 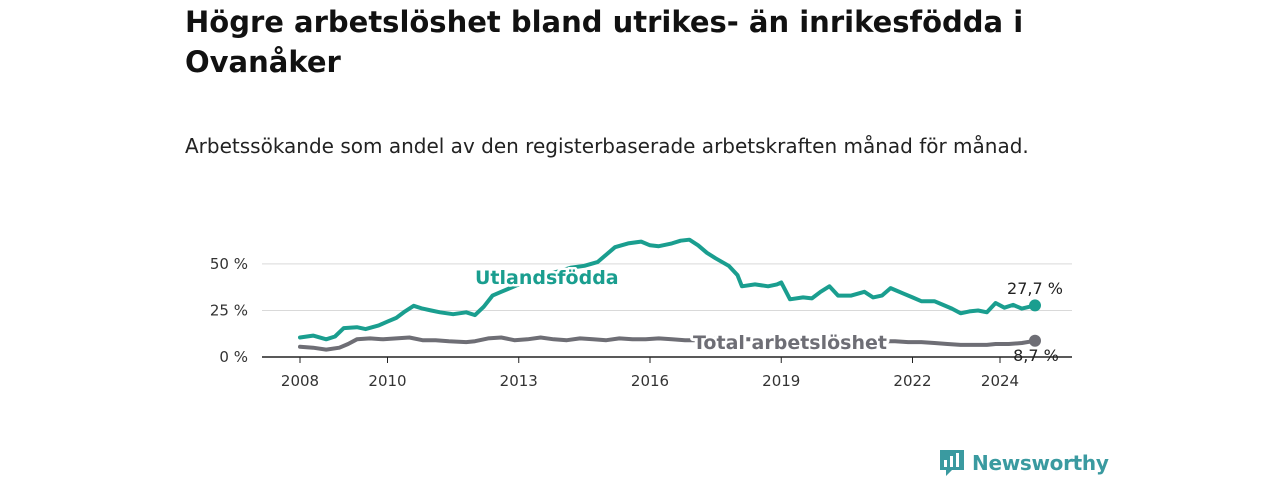 I want to click on brand-logo: Newsworthy, so click(x=1023, y=463).